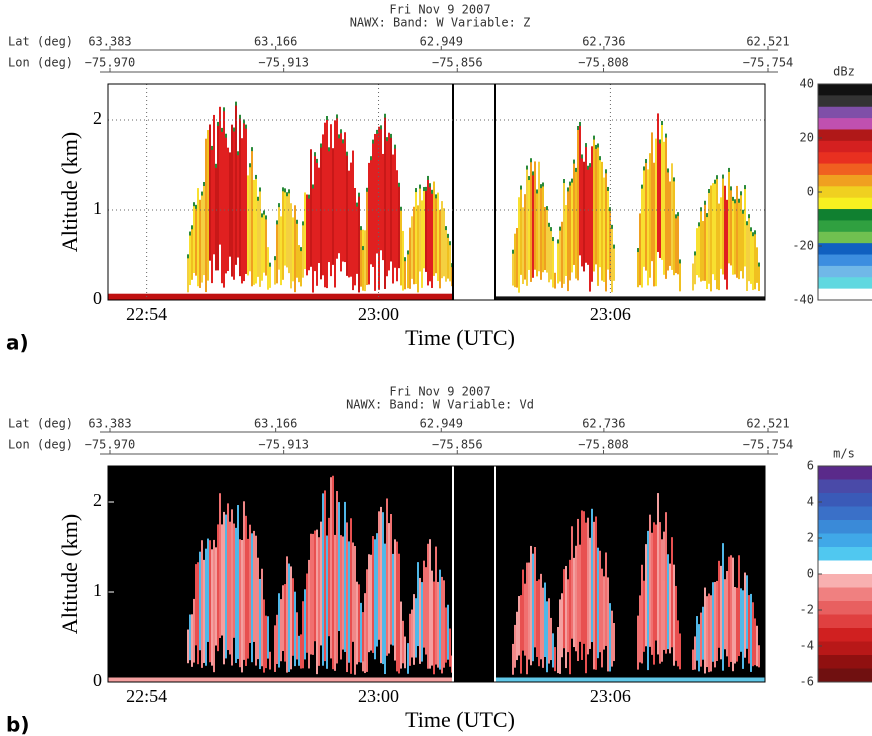  I want to click on y-tick-label: 2, so click(97, 118).